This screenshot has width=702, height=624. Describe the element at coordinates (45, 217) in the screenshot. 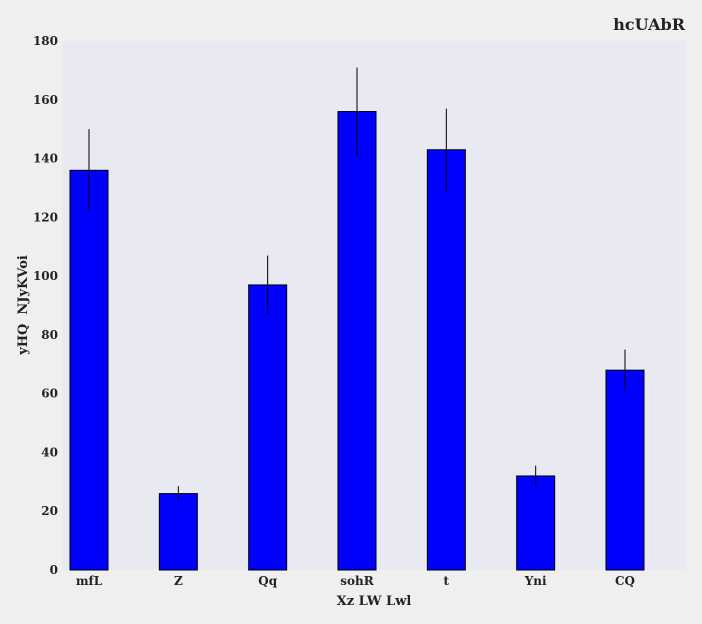

I see `y-tick-label: 120` at that location.